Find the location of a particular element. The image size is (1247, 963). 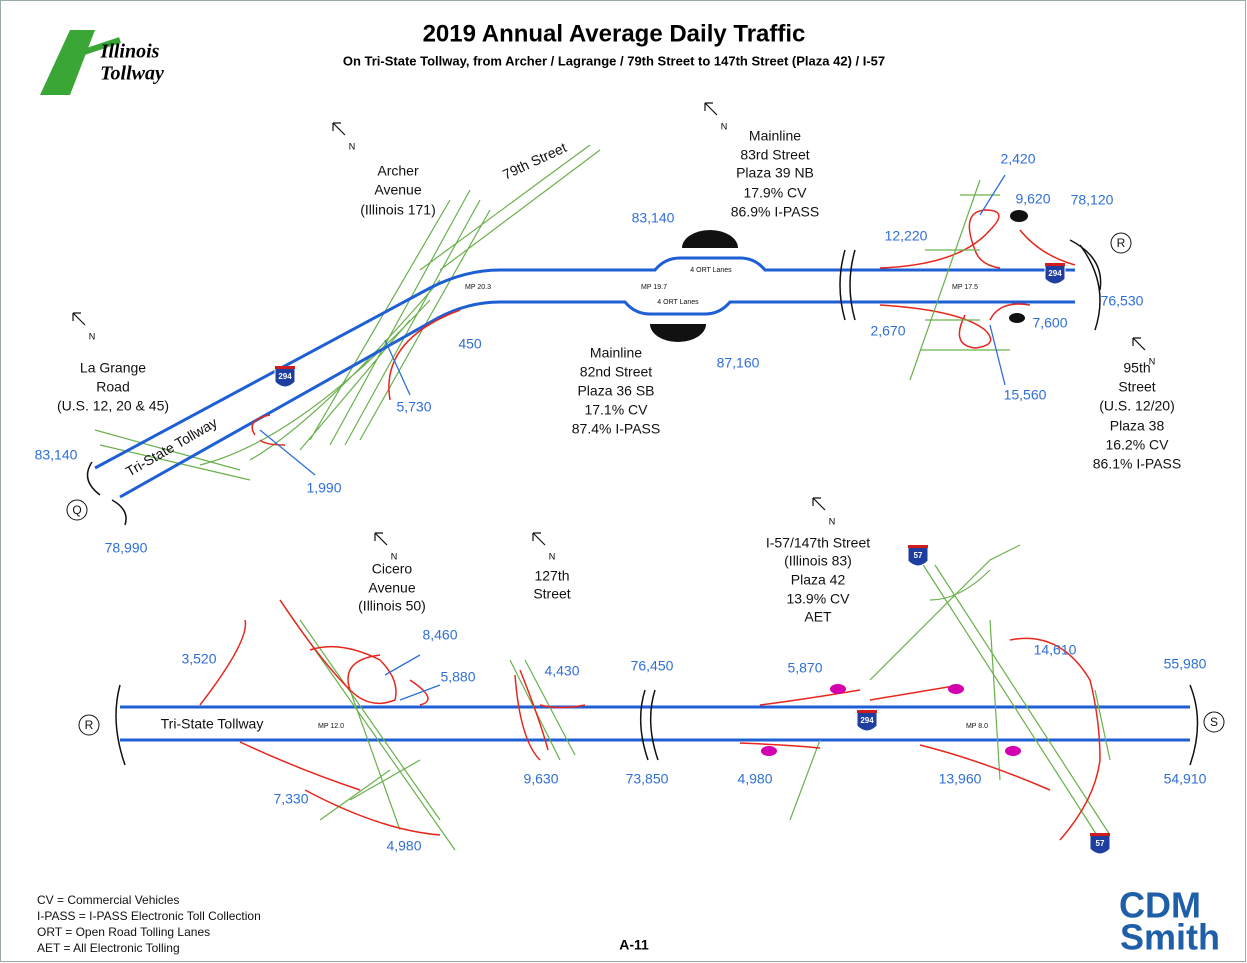

traffic-count: 78,120 is located at coordinates (1092, 200).